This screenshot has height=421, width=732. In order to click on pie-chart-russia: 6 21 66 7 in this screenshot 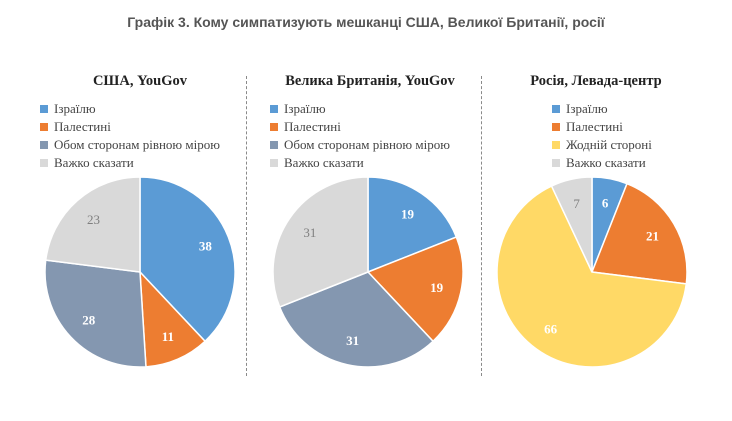, I will do `click(592, 272)`.